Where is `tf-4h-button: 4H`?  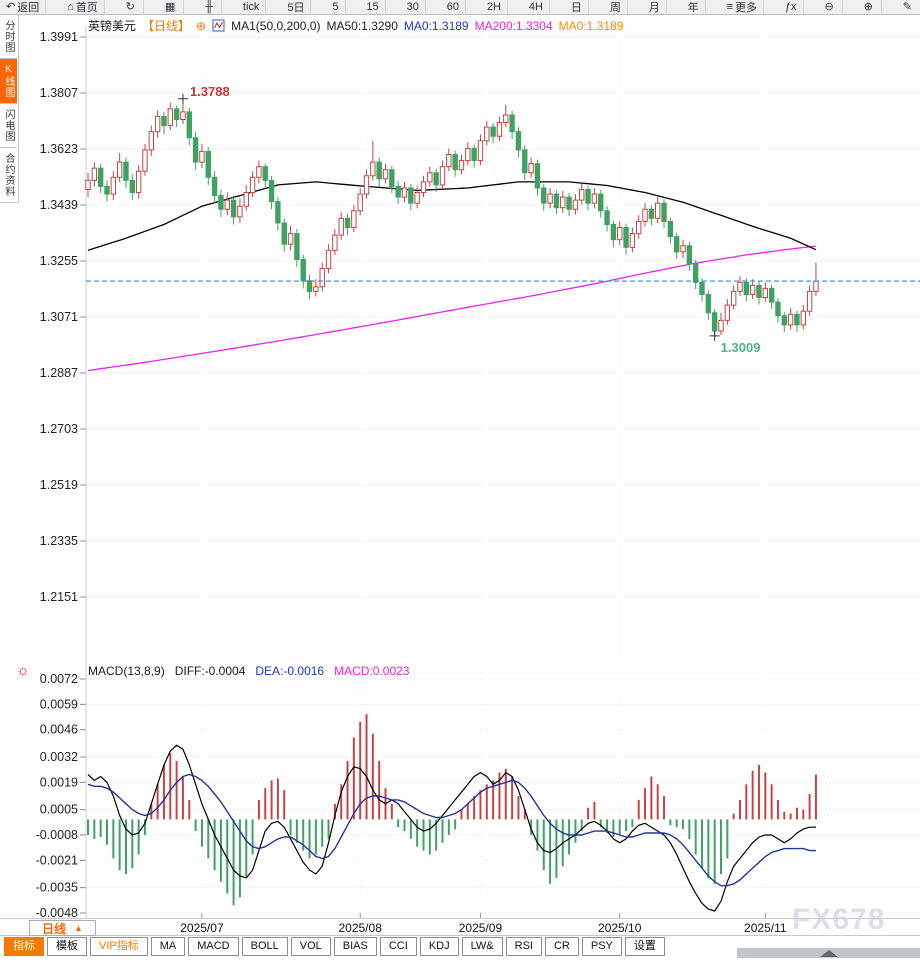 tf-4h-button: 4H is located at coordinates (536, 7).